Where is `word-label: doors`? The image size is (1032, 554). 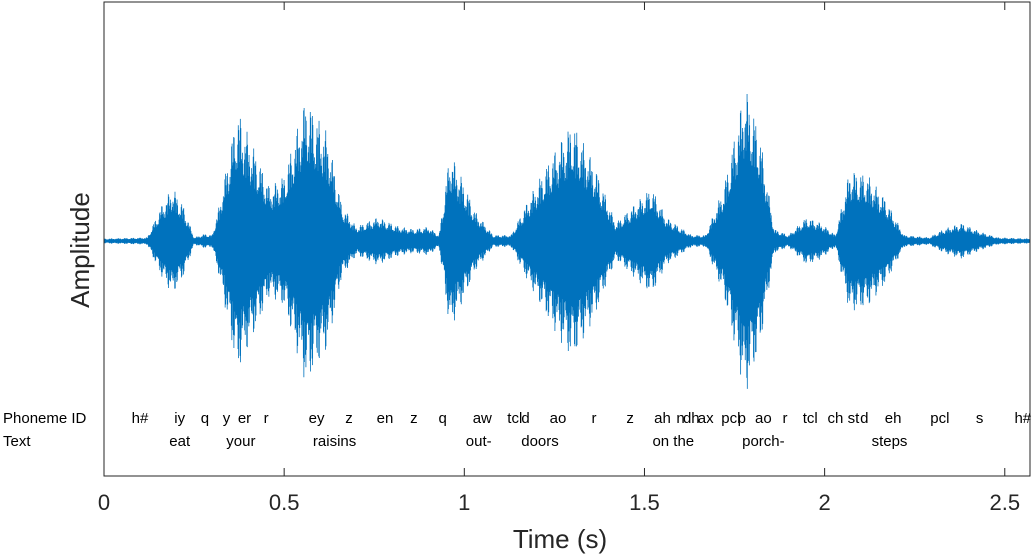
word-label: doors is located at coordinates (540, 441).